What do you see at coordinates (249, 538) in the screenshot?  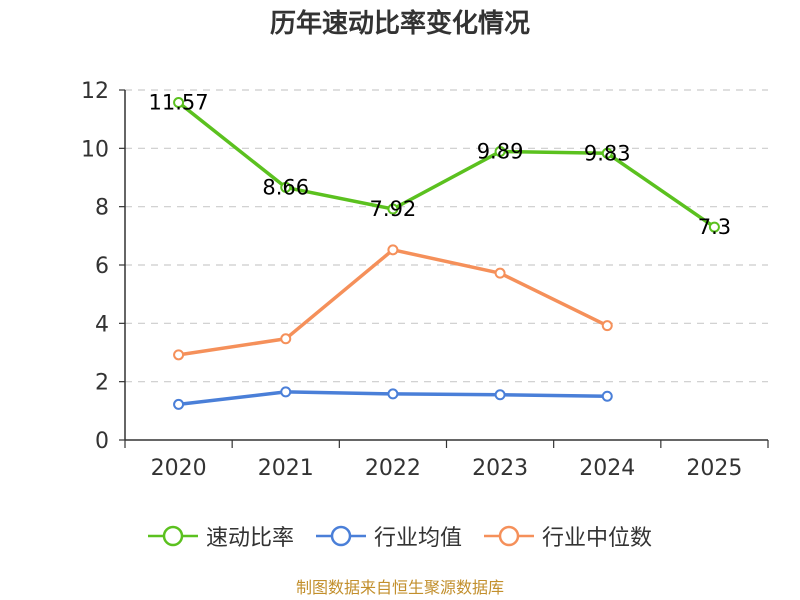 I see `legend-label-quick-ratio: 速动比率` at bounding box center [249, 538].